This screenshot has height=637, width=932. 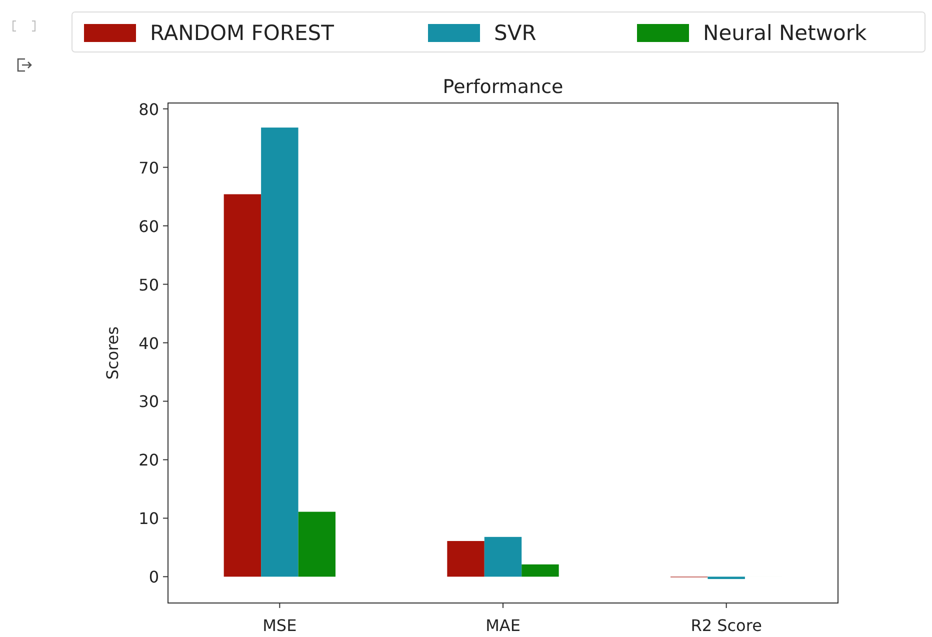 What do you see at coordinates (242, 33) in the screenshot?
I see `legend-label: RANDOM FOREST` at bounding box center [242, 33].